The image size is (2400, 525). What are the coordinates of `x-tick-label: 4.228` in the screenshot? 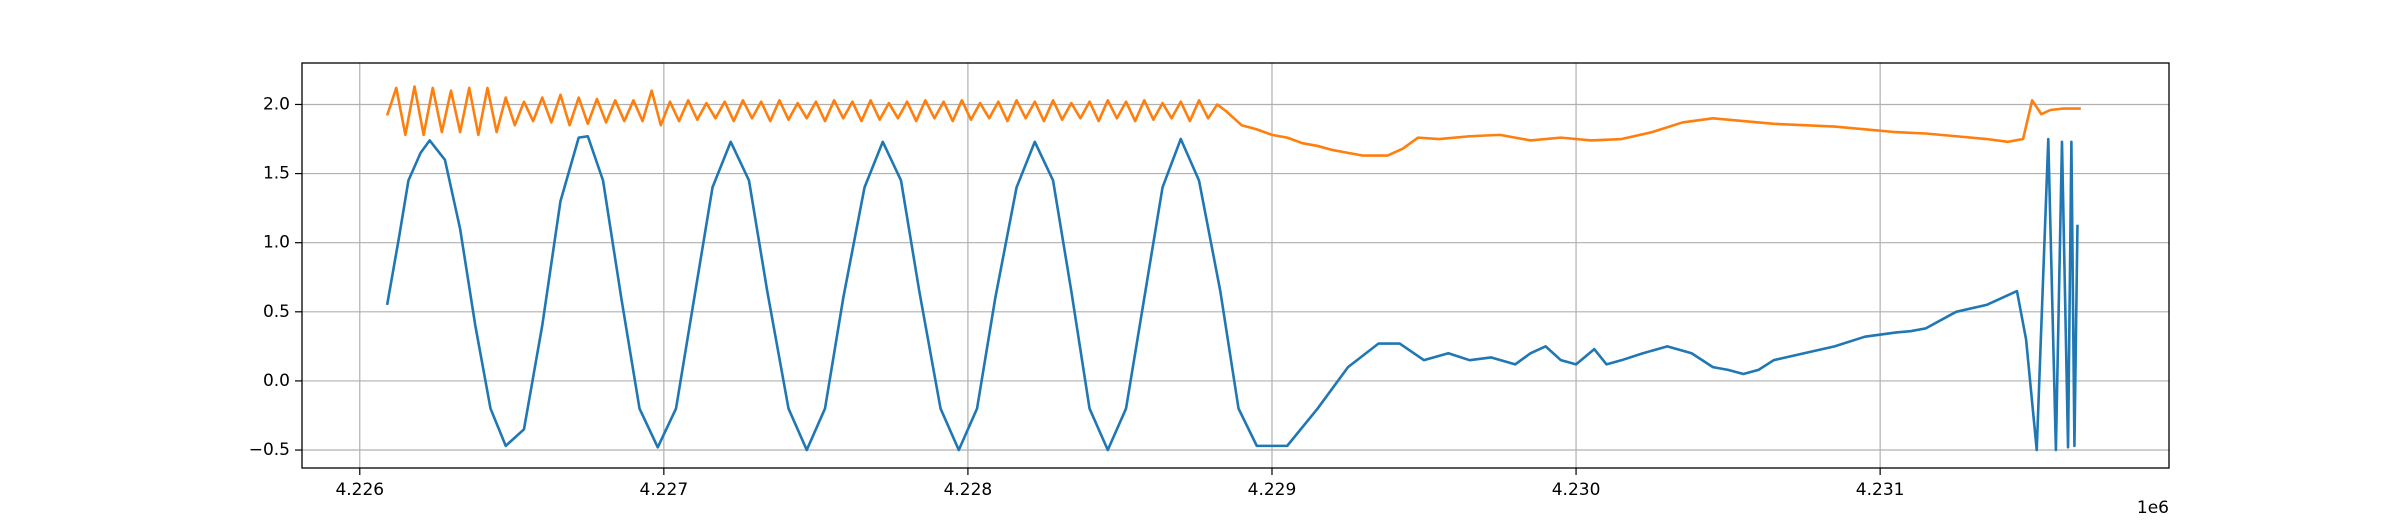 It's located at (968, 490).